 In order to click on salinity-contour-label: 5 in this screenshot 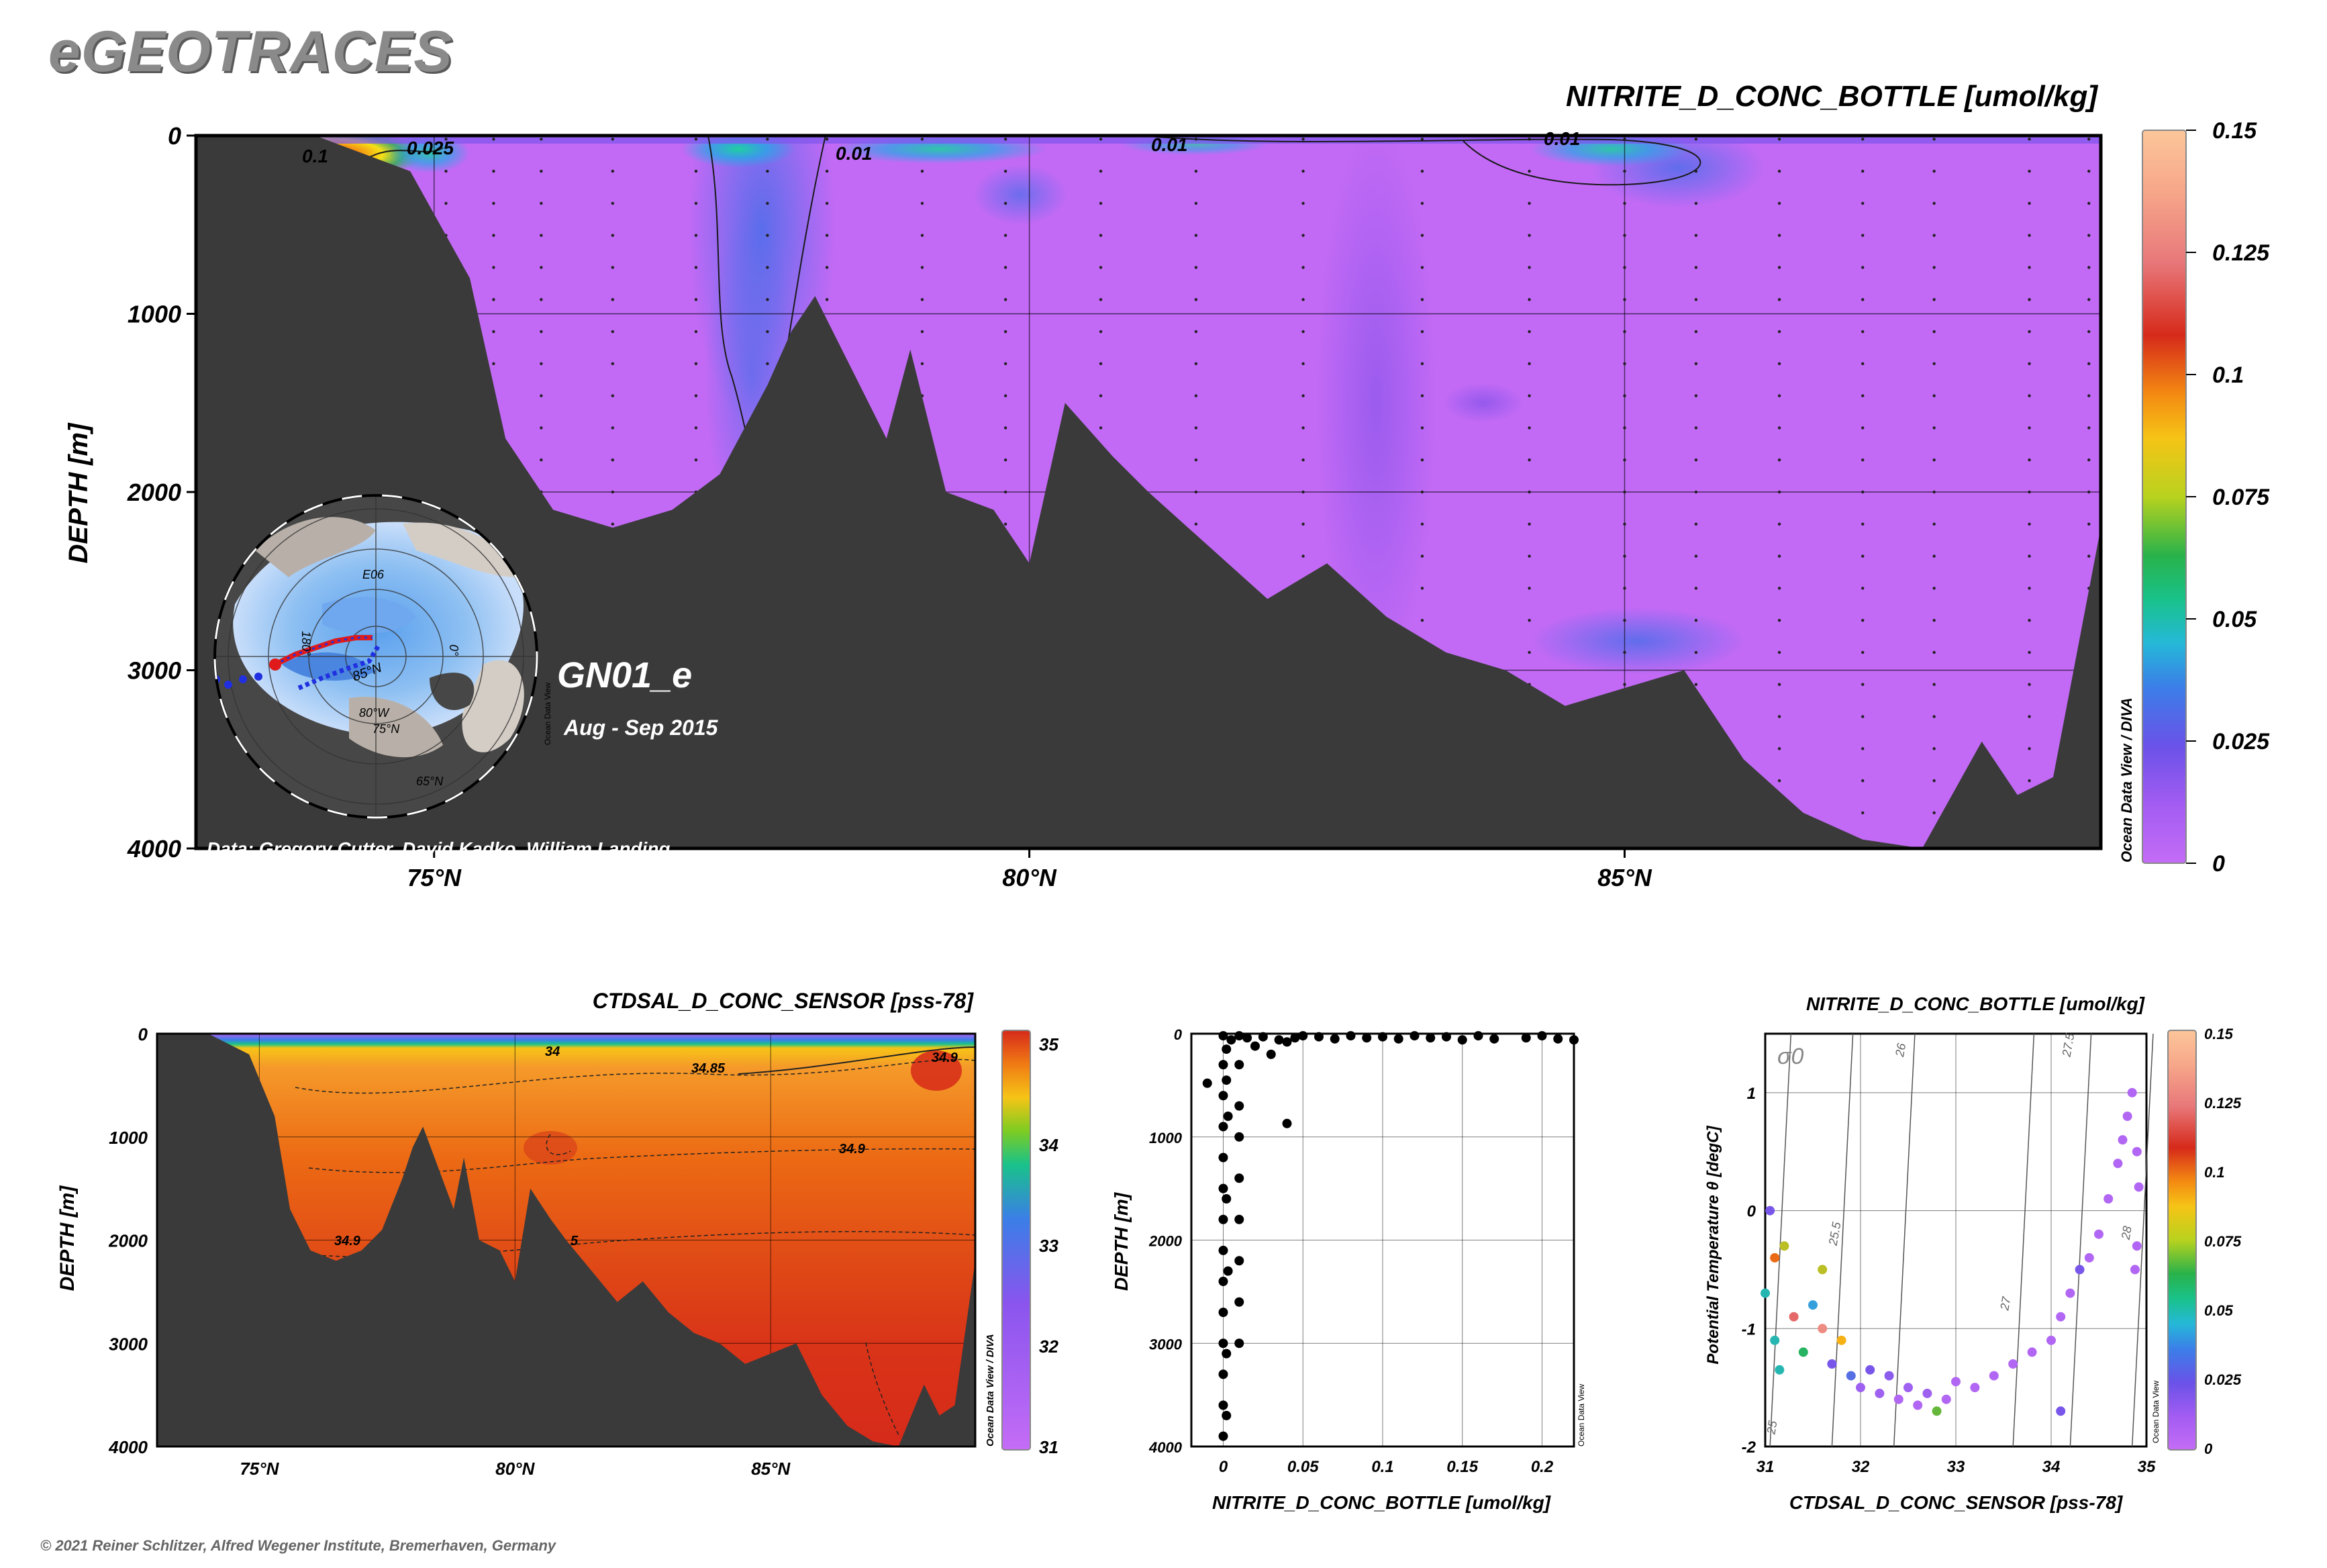, I will do `click(575, 1241)`.